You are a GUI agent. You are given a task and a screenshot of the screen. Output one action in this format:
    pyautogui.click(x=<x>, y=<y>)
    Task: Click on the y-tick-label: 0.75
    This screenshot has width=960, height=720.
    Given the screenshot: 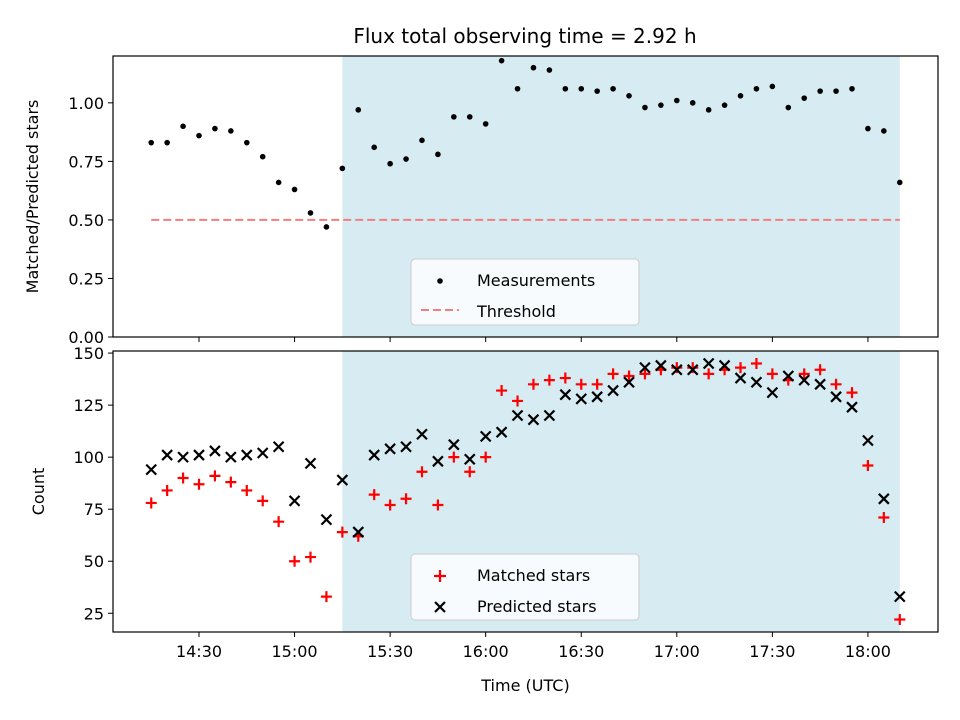 What is the action you would take?
    pyautogui.click(x=86, y=161)
    